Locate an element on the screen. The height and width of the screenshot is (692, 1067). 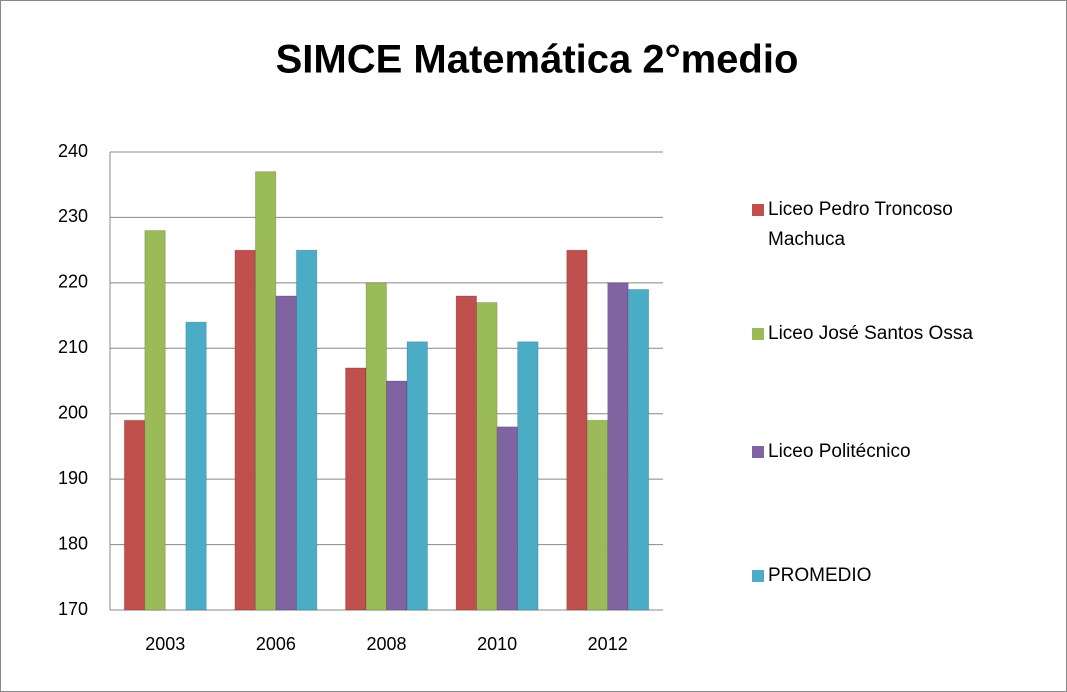
y-tick-label: 210 is located at coordinates (73, 347).